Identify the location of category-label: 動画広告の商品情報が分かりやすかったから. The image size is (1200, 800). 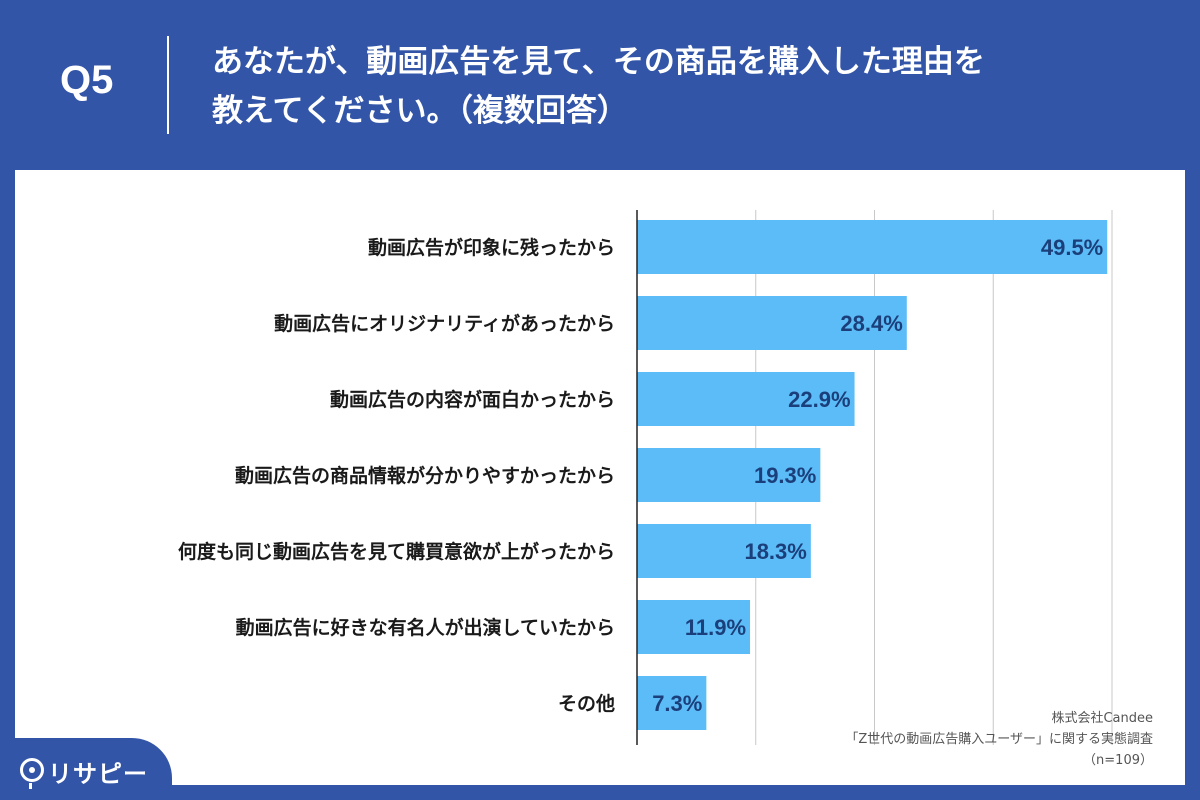
(425, 475).